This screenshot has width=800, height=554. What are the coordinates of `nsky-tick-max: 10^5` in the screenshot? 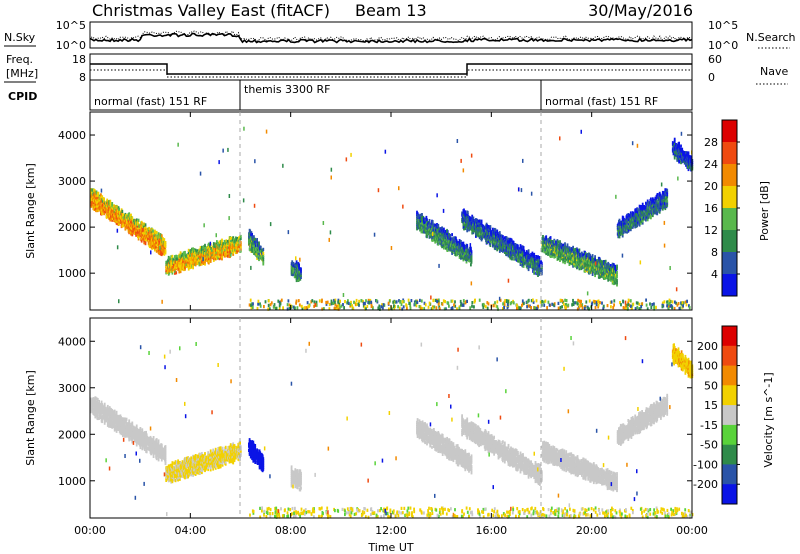 It's located at (71, 25).